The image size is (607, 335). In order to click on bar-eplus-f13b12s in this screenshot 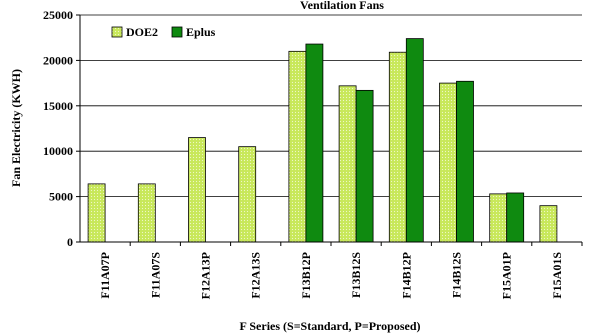, I will do `click(364, 166)`.